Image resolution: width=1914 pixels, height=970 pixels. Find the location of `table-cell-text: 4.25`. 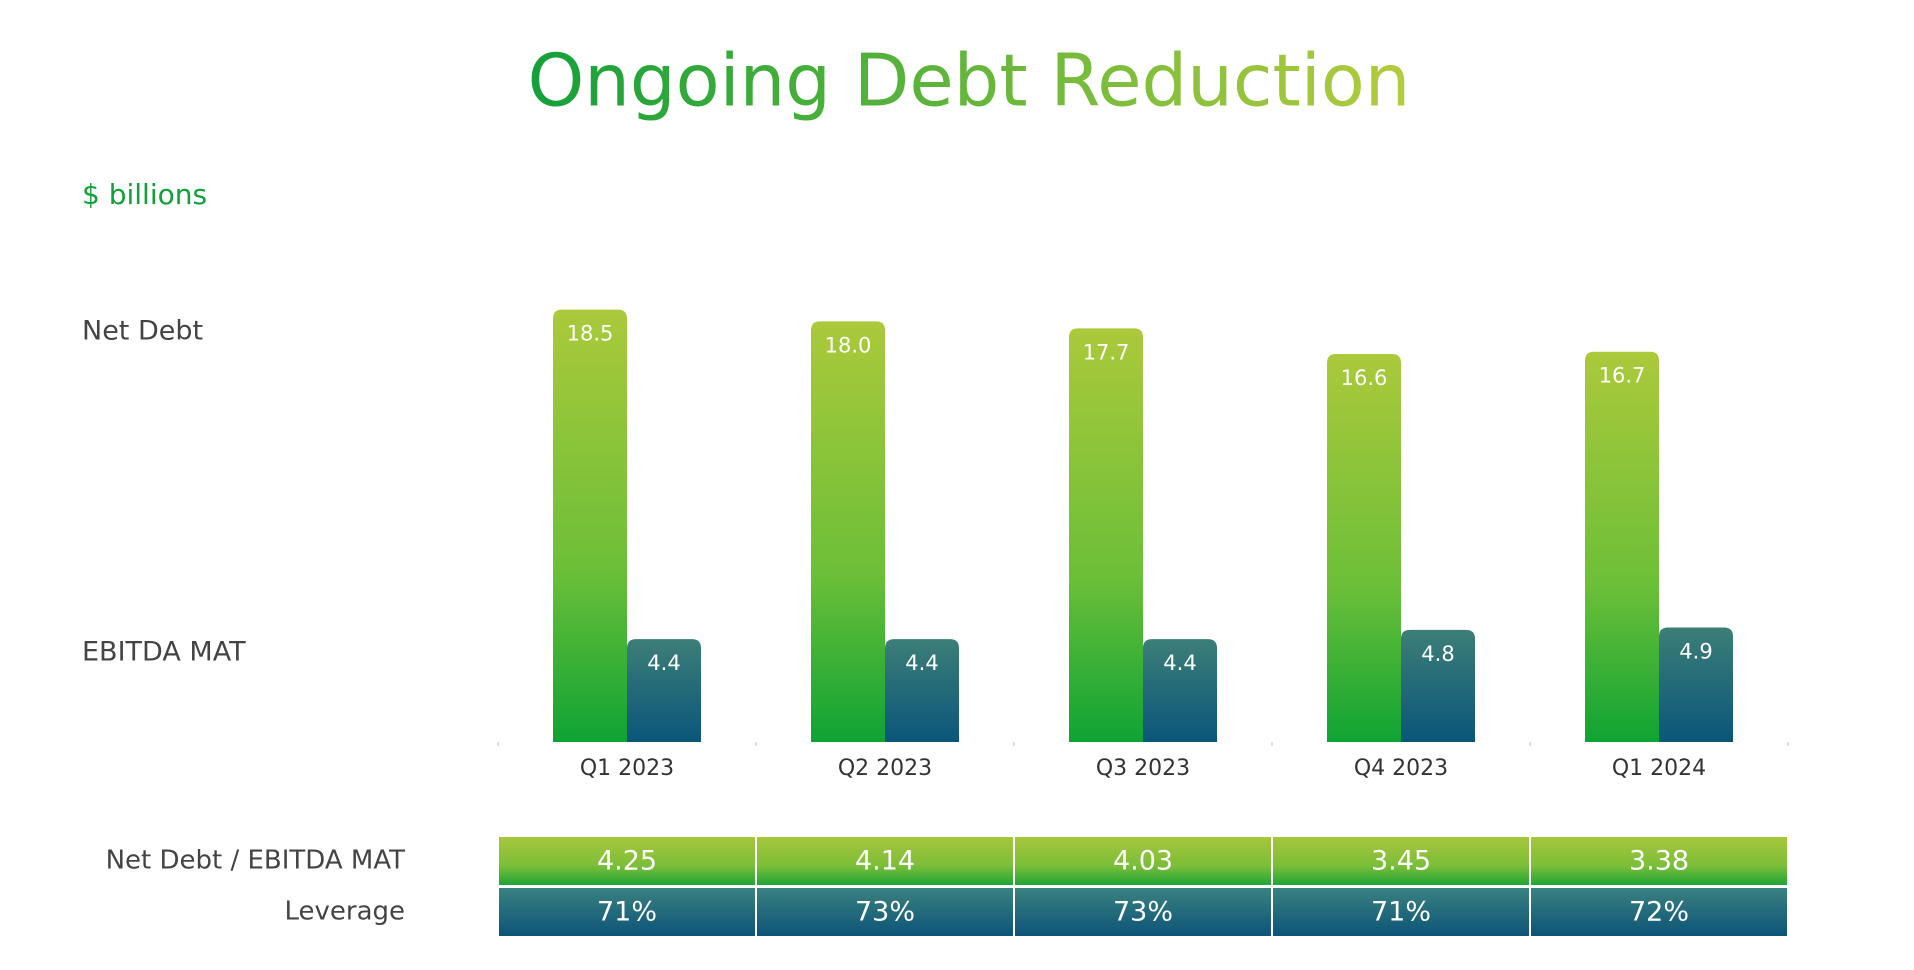

table-cell-text: 4.25 is located at coordinates (627, 861).